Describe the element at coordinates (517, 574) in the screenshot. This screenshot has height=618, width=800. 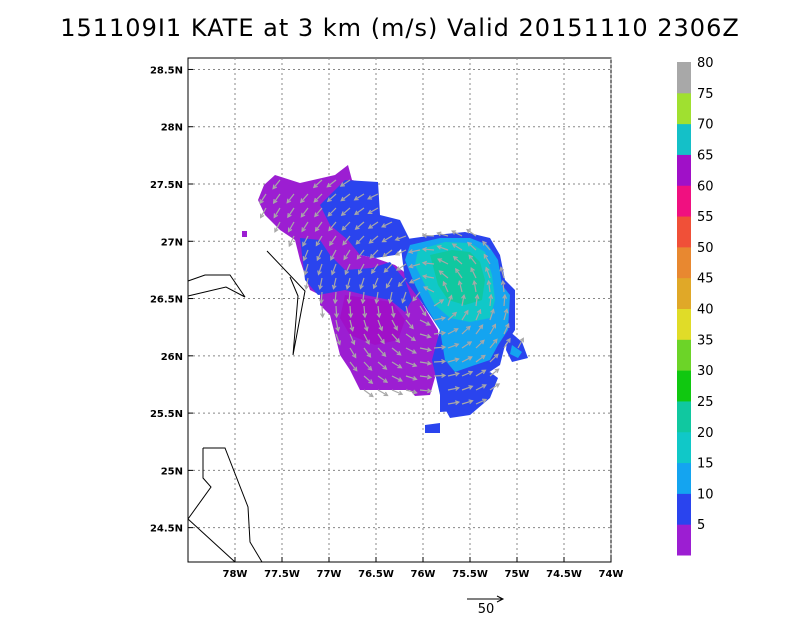
I see `lon-tick-label: 75W` at that location.